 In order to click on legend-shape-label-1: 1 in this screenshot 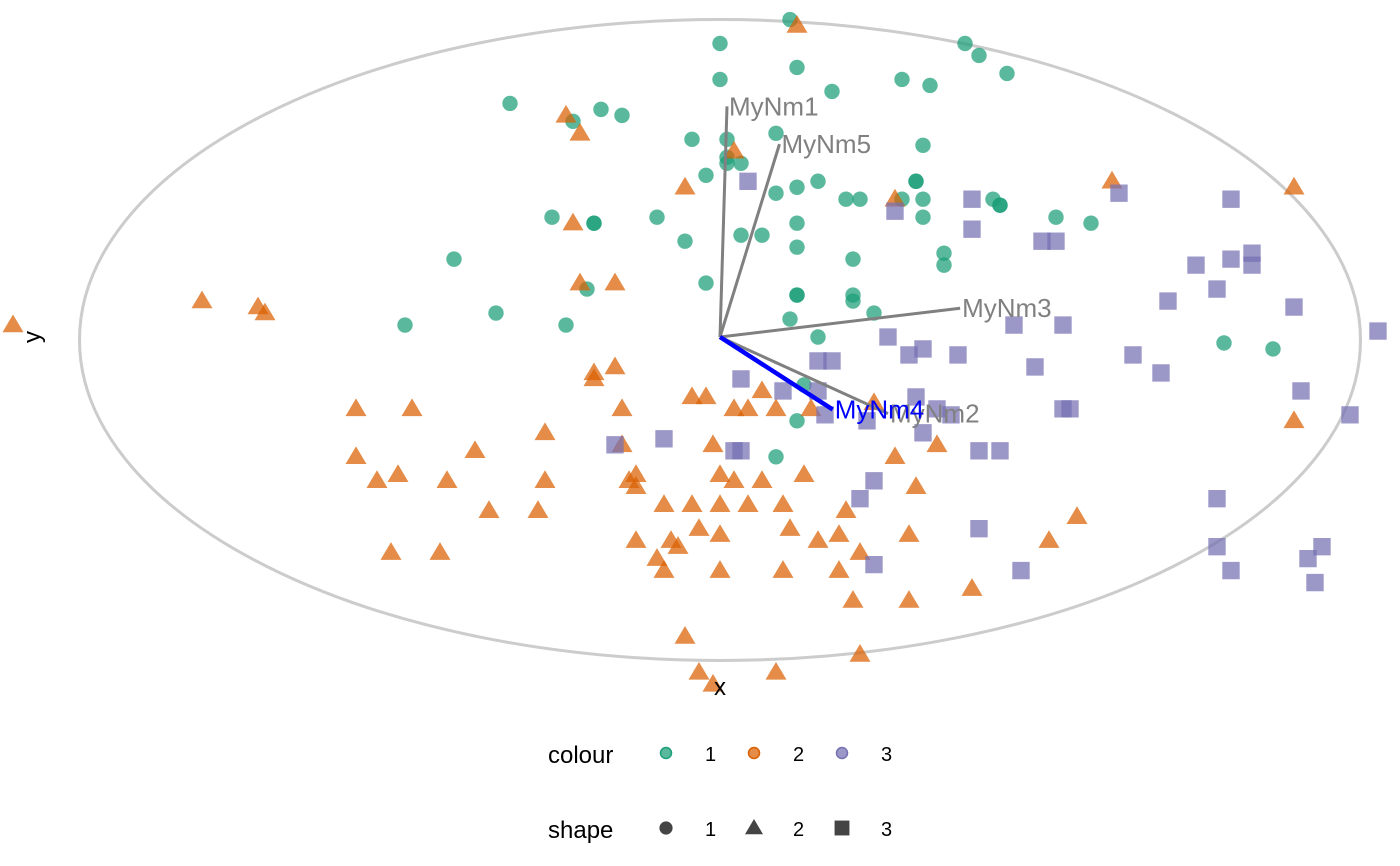, I will do `click(710, 830)`.